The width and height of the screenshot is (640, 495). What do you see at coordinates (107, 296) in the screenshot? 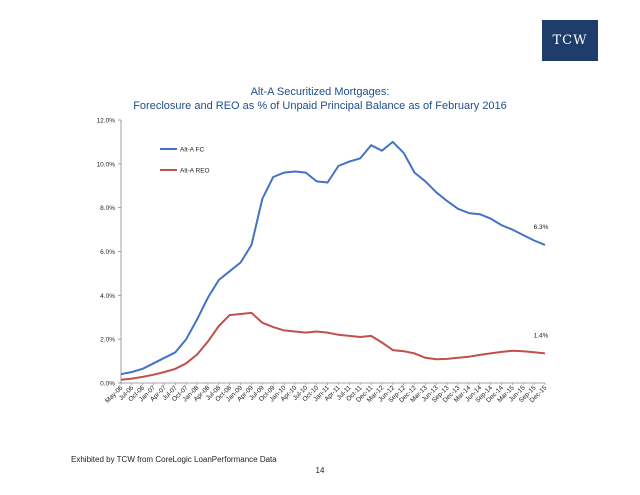
I see `y-tick-label: 4.0%` at bounding box center [107, 296].